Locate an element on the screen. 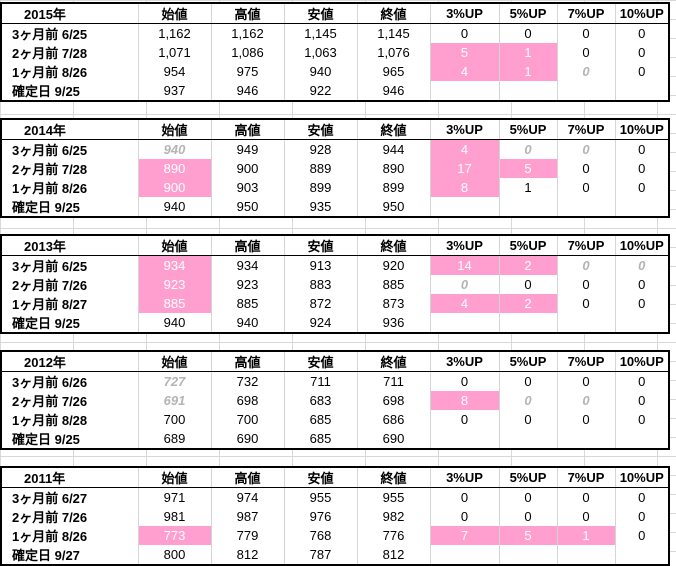  data-cell: 1,071 is located at coordinates (174, 52).